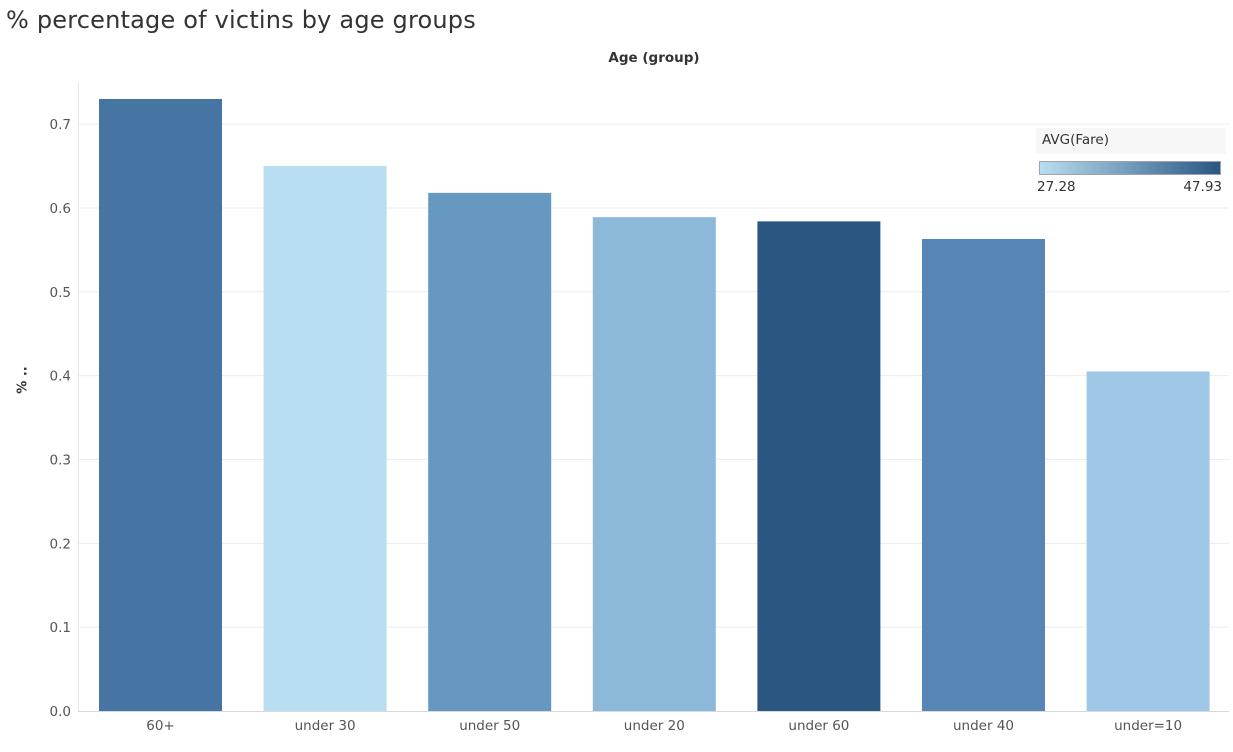 This screenshot has height=752, width=1233. I want to click on y-tick-label: 0.2, so click(60, 544).